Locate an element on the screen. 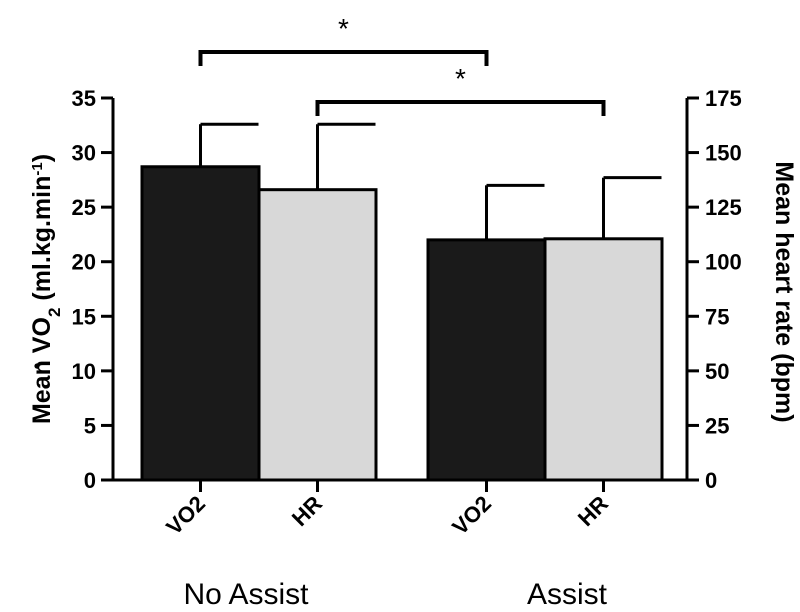 The width and height of the screenshot is (800, 612). error-bars-layer is located at coordinates (430, 181).